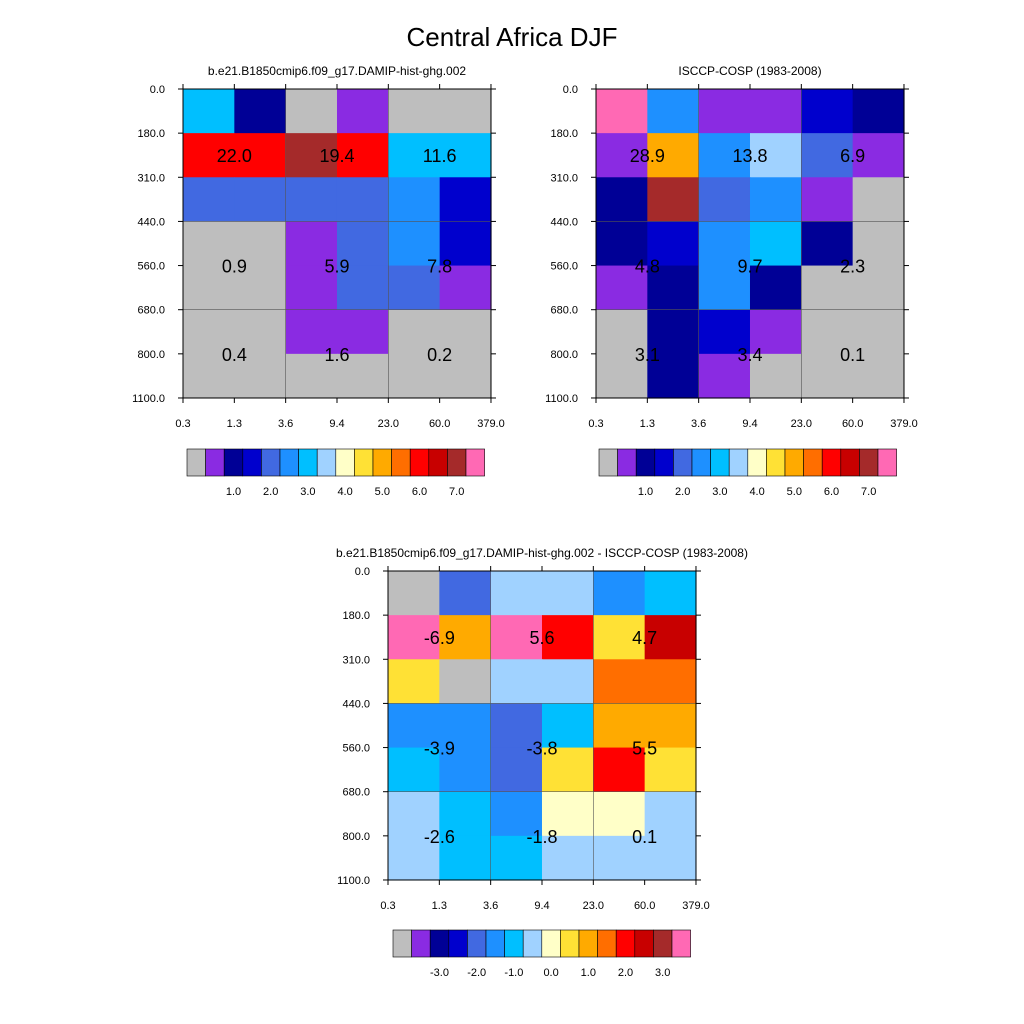 The image size is (1024, 1024). Describe the element at coordinates (234, 156) in the screenshot. I see `block-value-label: 22.0` at that location.